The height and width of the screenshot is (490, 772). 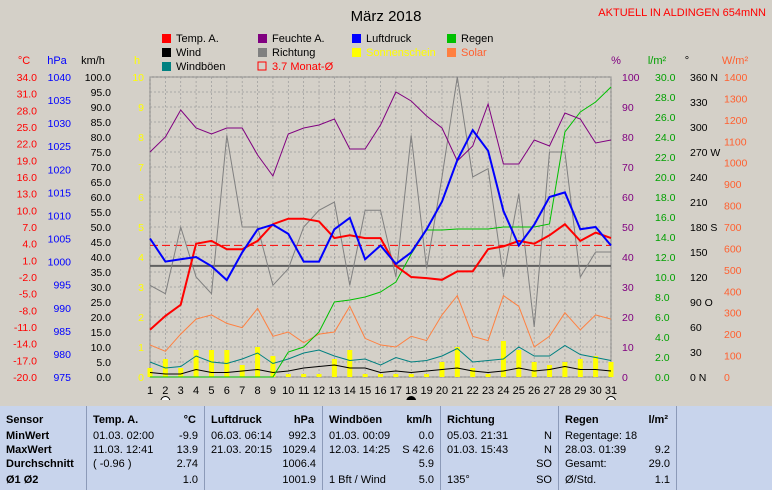 I want to click on sensor-label-min: MinWert, so click(x=28, y=436).